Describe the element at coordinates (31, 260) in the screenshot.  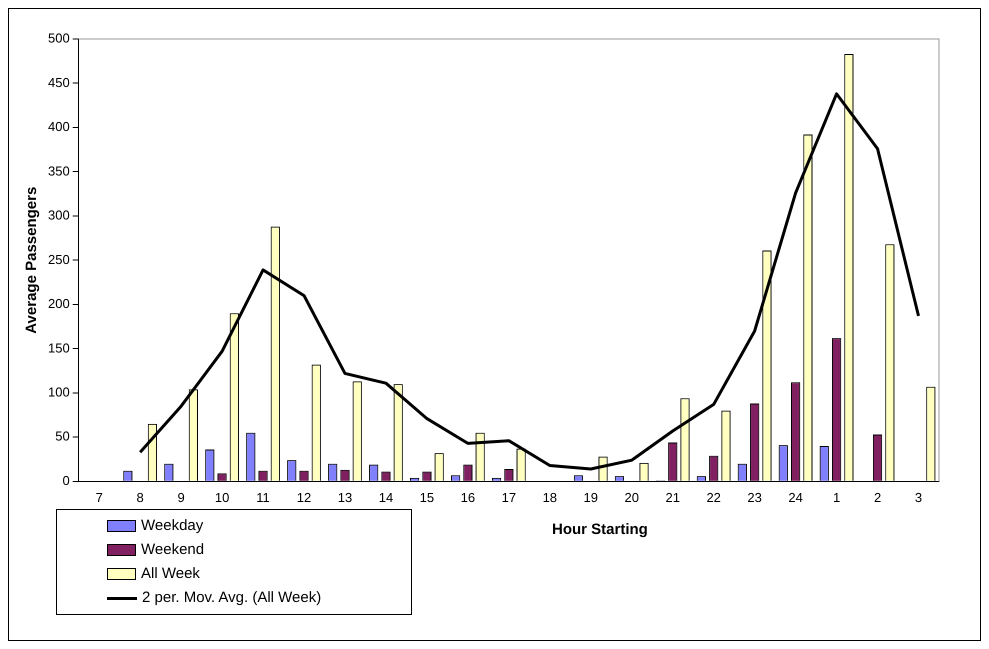
I see `y-axis-title: Average Passengers` at that location.